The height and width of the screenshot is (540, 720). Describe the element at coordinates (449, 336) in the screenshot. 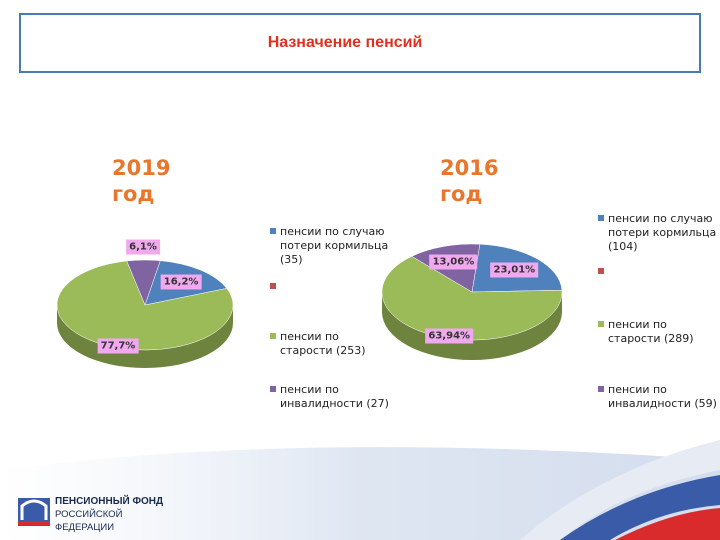

I see `value-label: 63,94%` at that location.